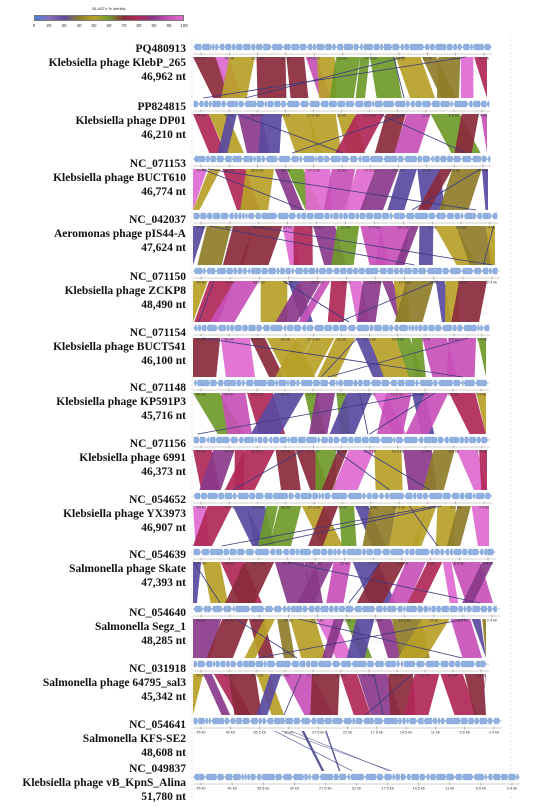  Describe the element at coordinates (313, 676) in the screenshot. I see `scale-tick-label: 27.5 kb` at that location.